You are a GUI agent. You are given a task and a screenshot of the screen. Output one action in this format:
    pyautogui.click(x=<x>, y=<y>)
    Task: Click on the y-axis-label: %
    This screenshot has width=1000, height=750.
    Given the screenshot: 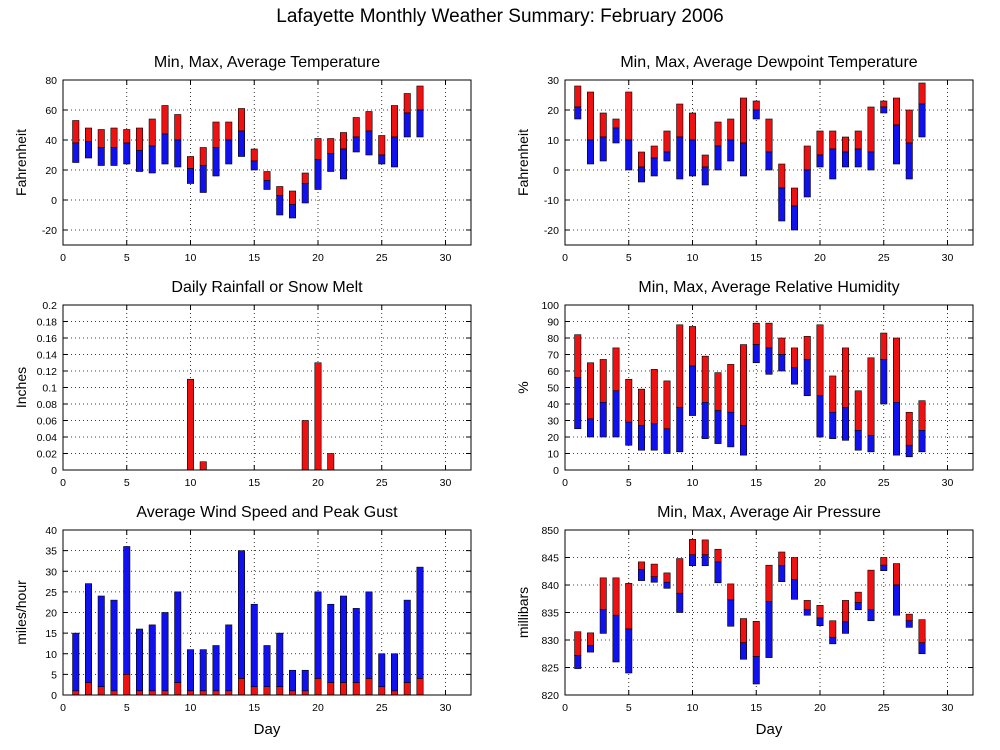 What is the action you would take?
    pyautogui.click(x=523, y=387)
    